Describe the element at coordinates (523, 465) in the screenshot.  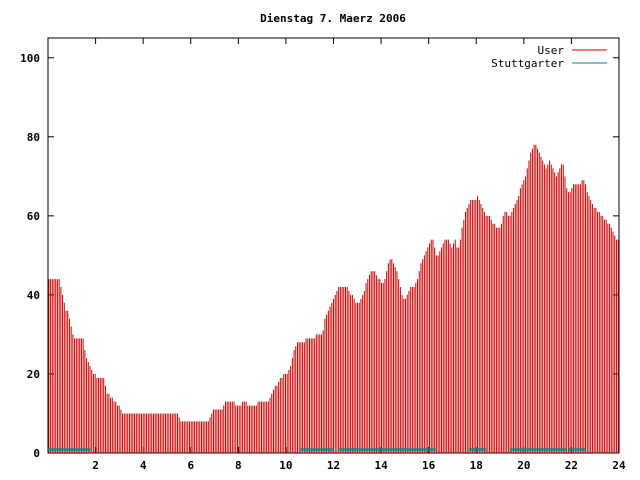
I see `x-tick-label: 20` at that location.